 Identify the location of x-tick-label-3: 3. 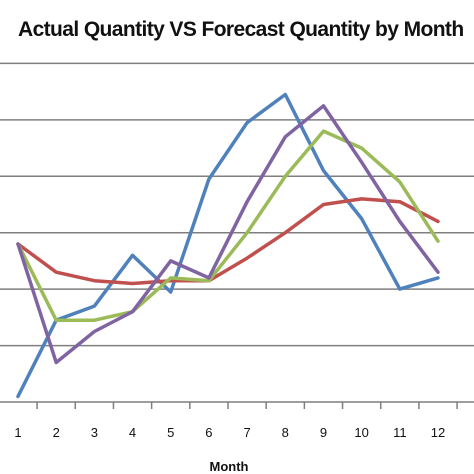
(94, 432).